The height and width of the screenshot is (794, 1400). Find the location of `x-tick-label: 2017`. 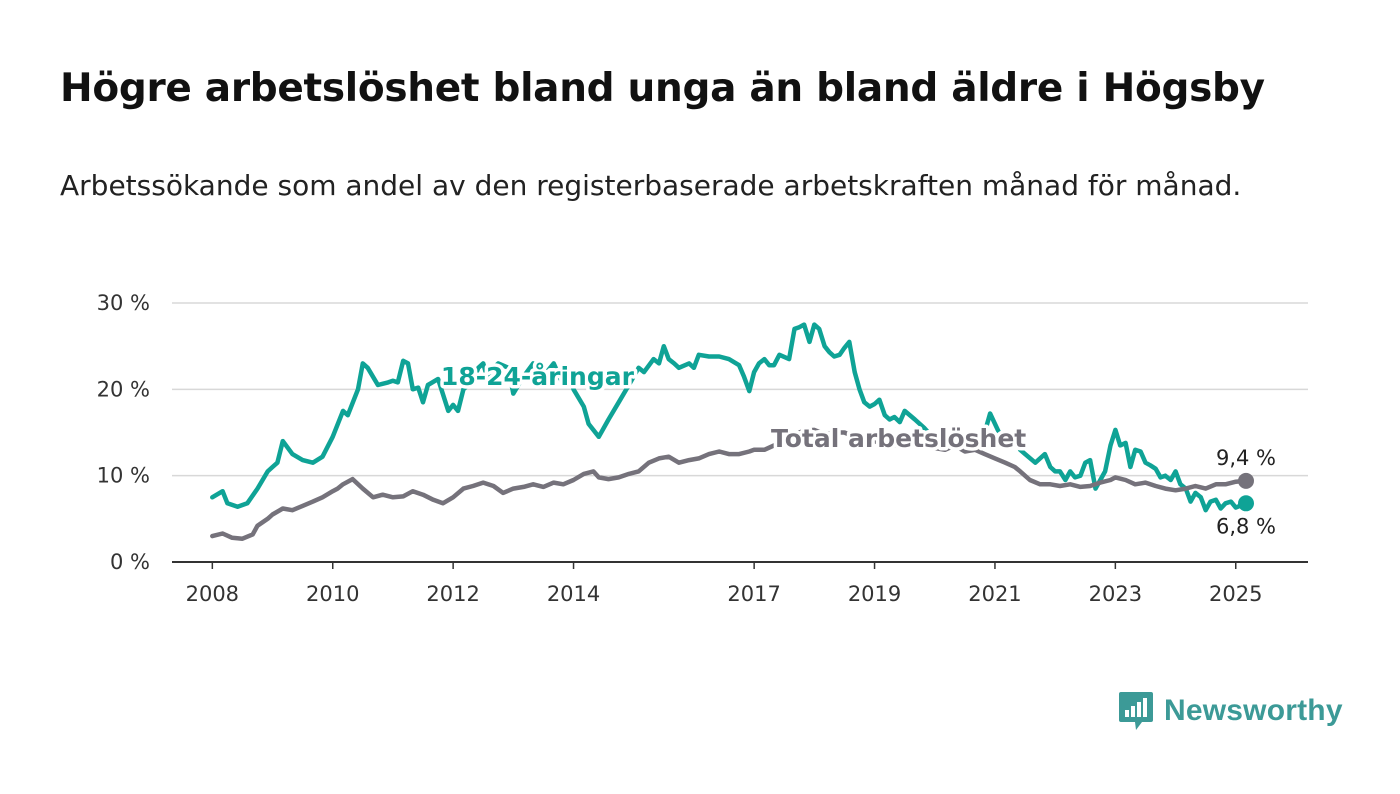

x-tick-label: 2017 is located at coordinates (753, 594).